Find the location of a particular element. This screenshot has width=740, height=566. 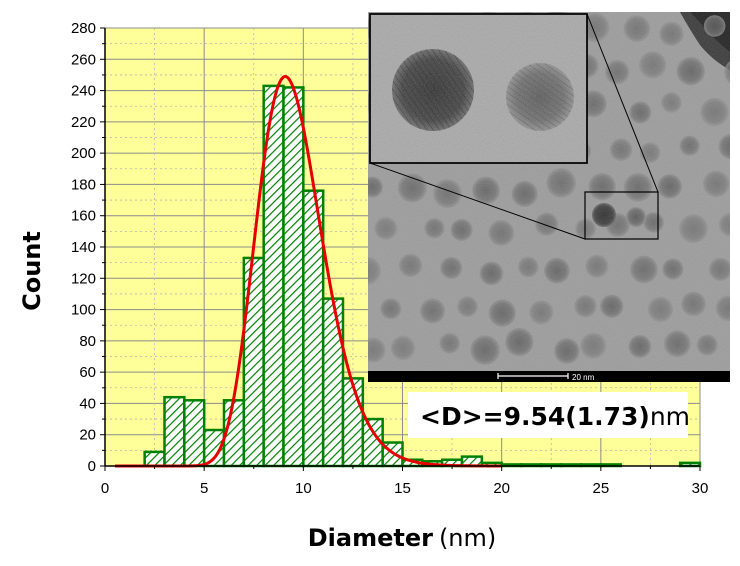

zoom-region-box is located at coordinates (621, 215).